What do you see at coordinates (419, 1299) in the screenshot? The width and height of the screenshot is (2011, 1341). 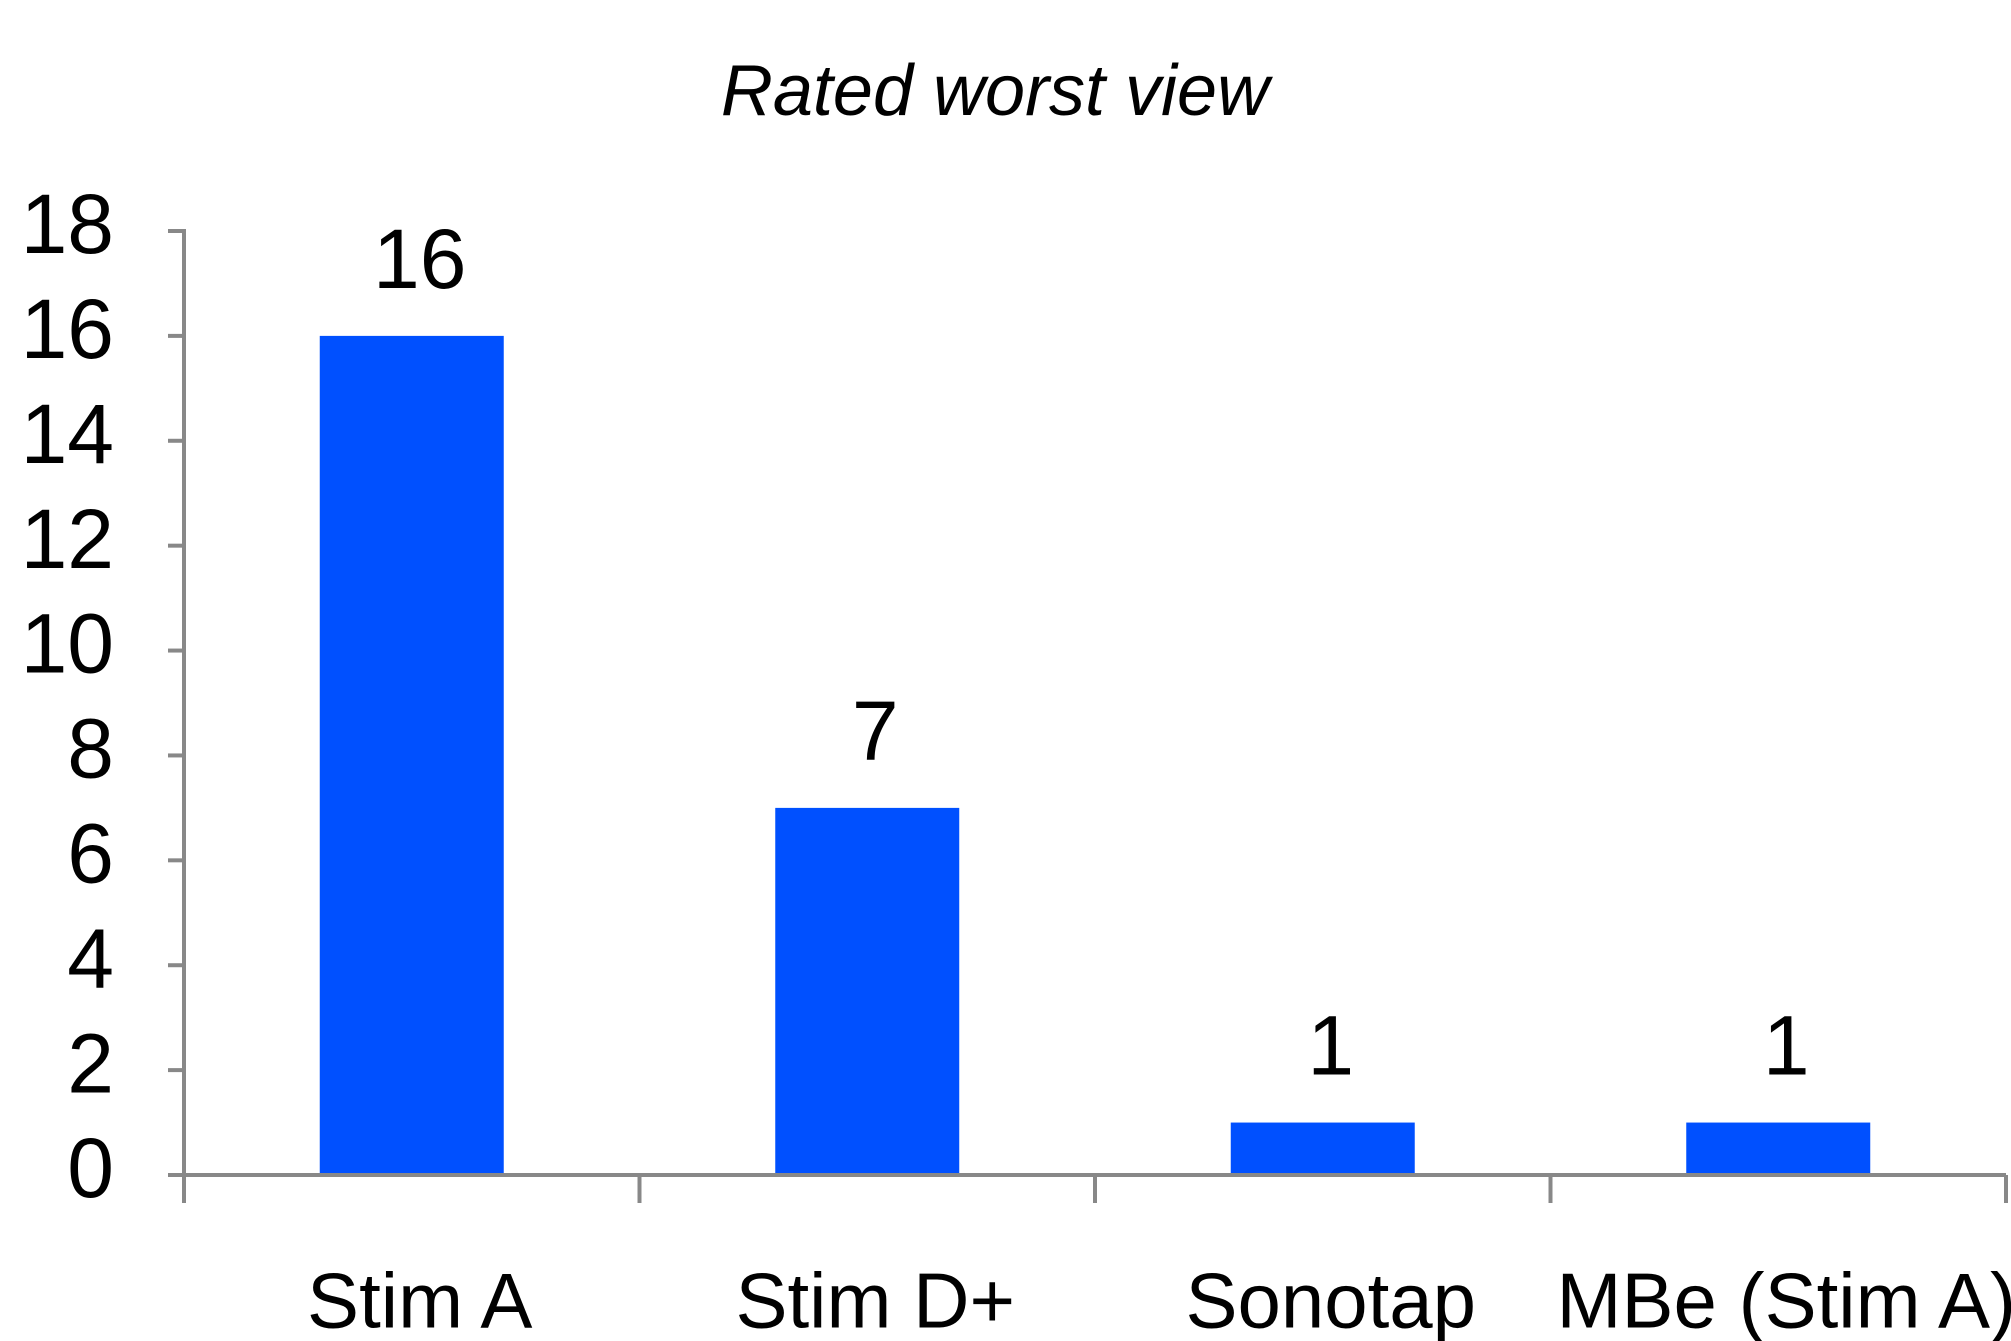 I see `x-tick-label: Stim A` at bounding box center [419, 1299].